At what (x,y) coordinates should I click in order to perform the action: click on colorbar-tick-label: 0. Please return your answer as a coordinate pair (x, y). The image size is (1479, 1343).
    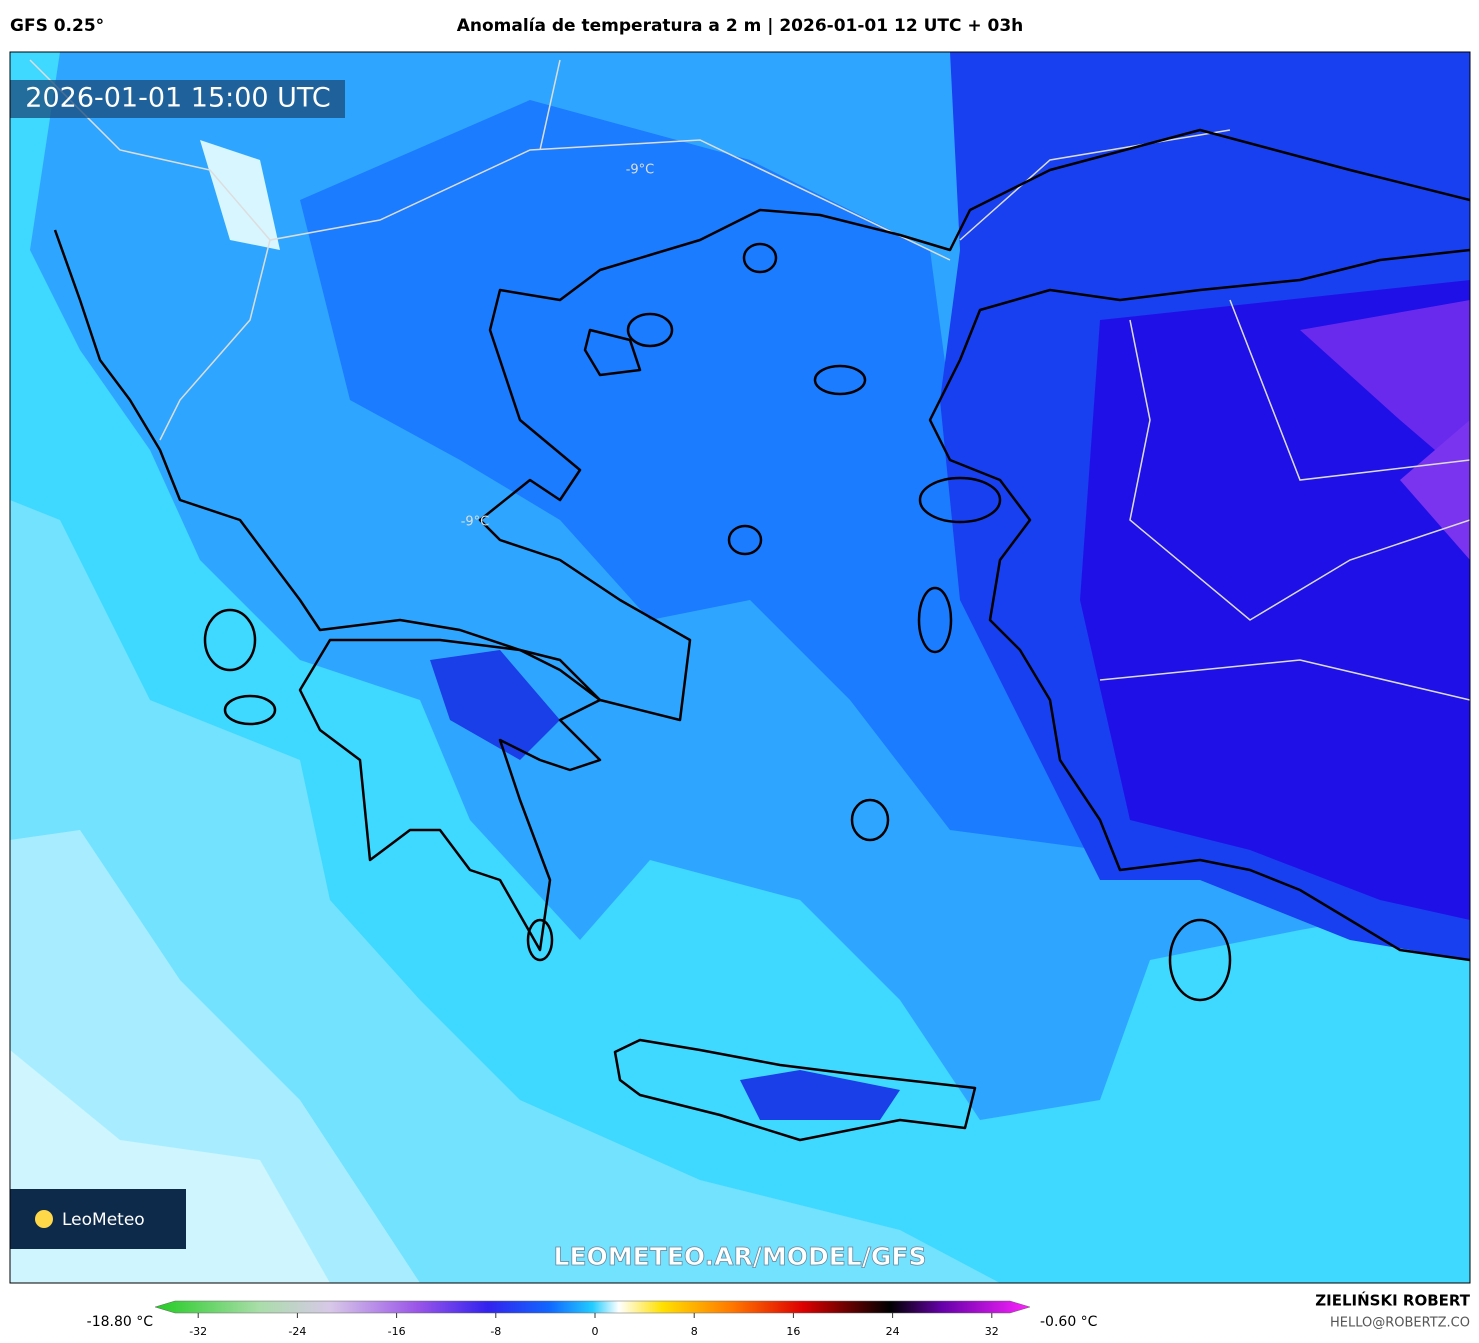
    Looking at the image, I should click on (595, 1331).